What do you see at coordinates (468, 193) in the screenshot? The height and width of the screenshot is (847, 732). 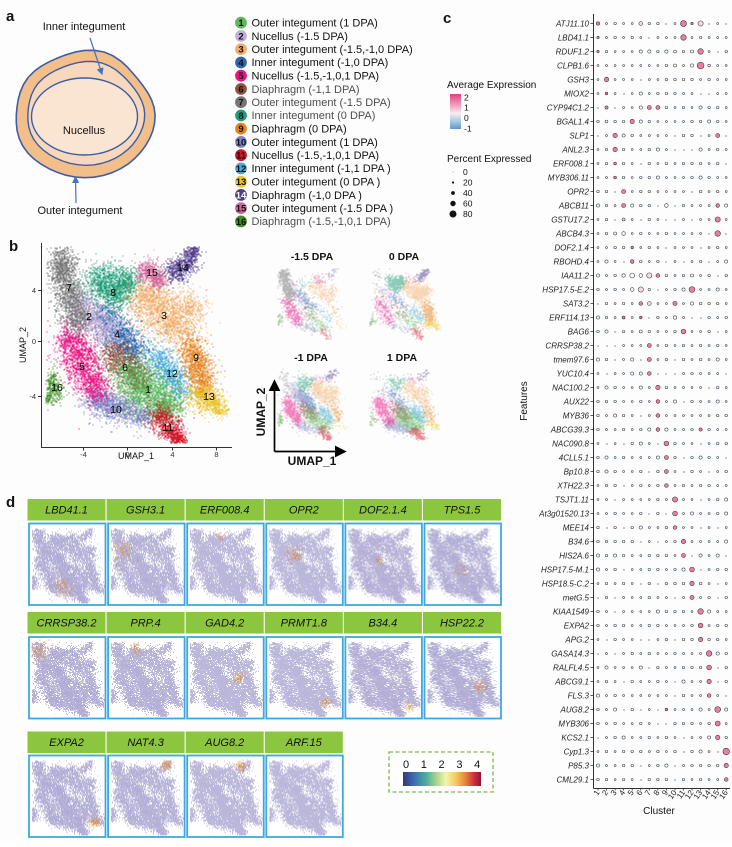 I see `svg-text: 40` at bounding box center [468, 193].